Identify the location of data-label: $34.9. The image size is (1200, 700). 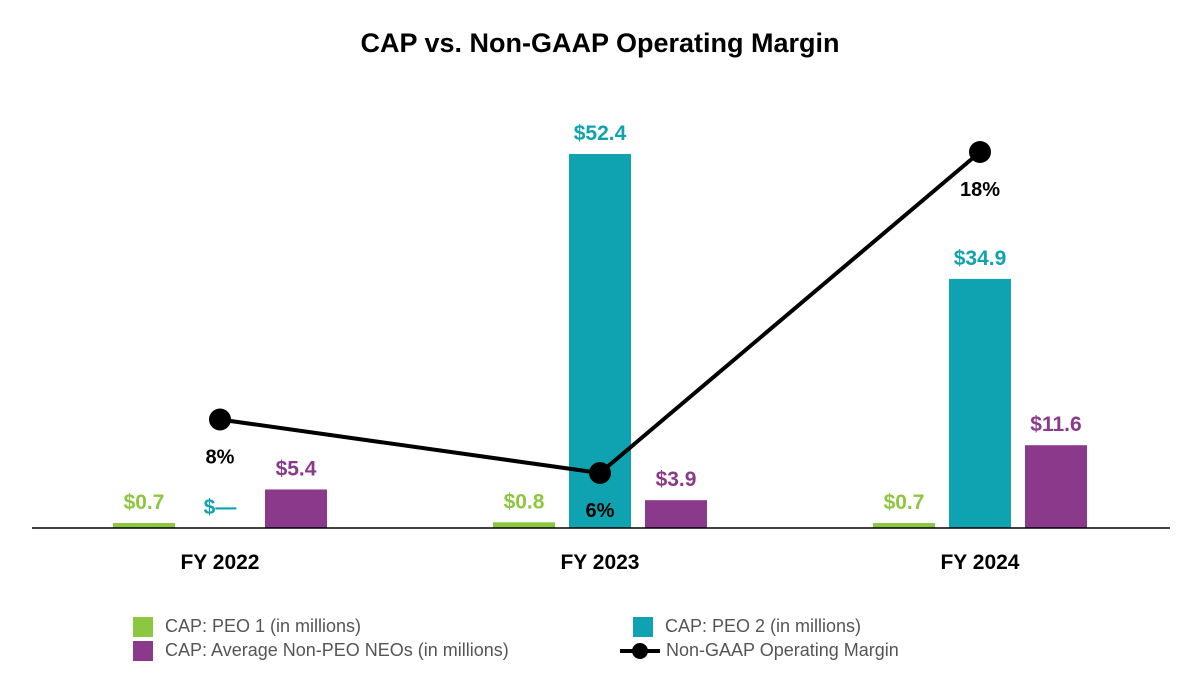
(980, 258).